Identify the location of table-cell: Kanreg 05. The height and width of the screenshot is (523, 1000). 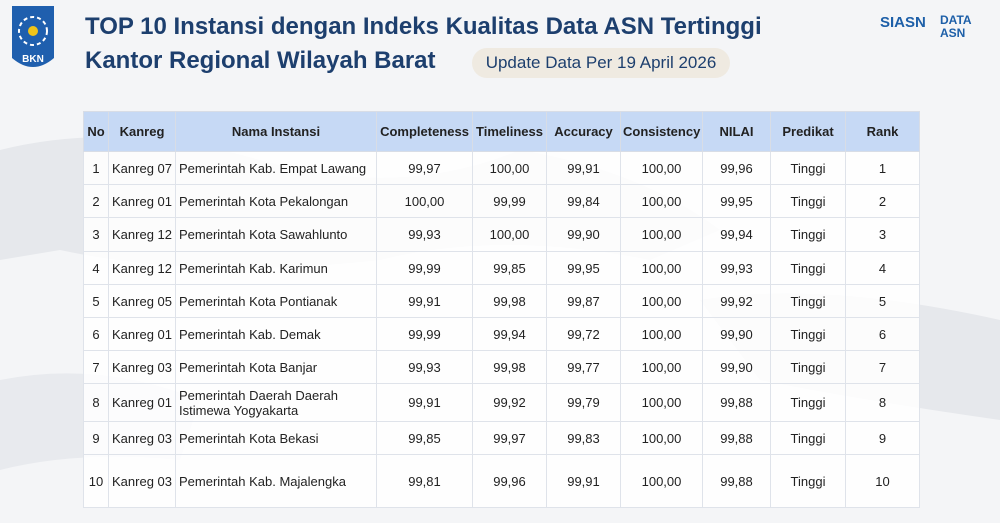
(142, 301).